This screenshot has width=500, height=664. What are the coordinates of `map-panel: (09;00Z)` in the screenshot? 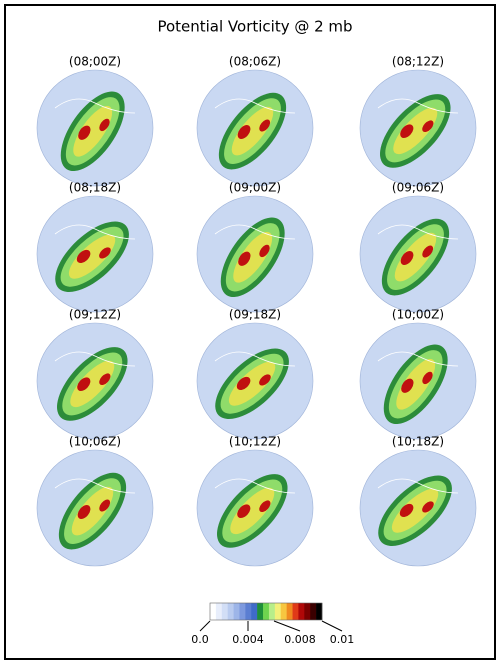 It's located at (255, 247).